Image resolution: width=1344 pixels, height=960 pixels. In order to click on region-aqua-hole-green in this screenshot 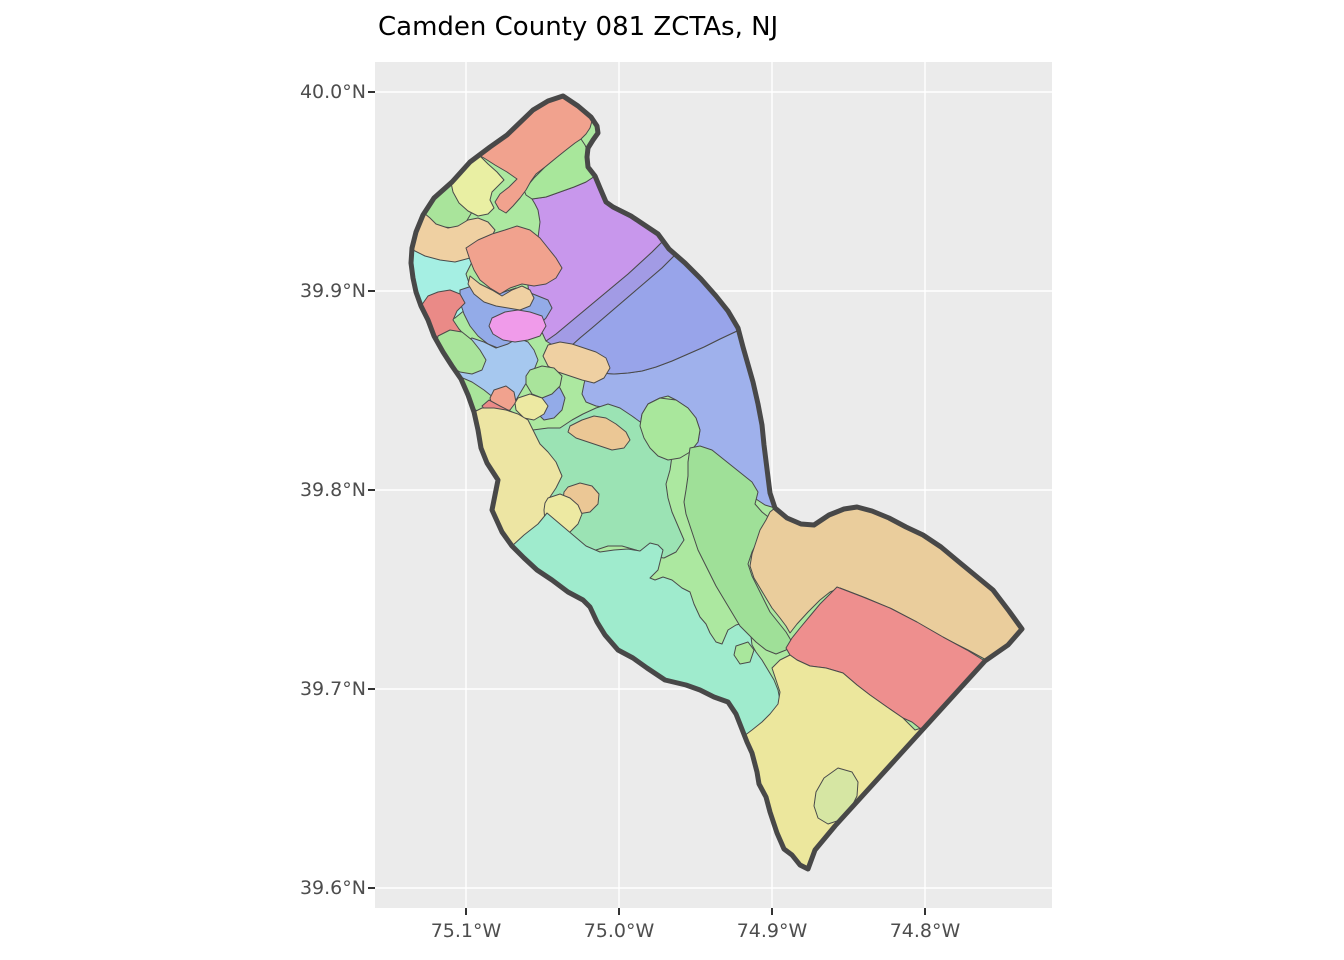, I will do `click(744, 653)`.